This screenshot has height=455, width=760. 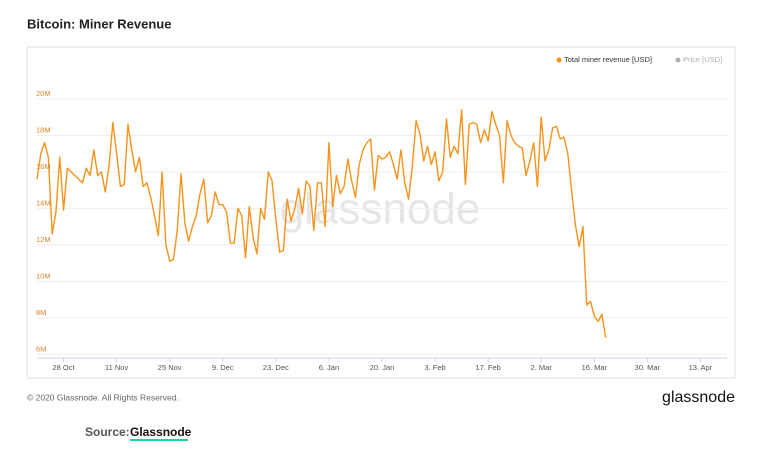 What do you see at coordinates (99, 23) in the screenshot?
I see `chart-title: Bitcoin: Miner Revenue` at bounding box center [99, 23].